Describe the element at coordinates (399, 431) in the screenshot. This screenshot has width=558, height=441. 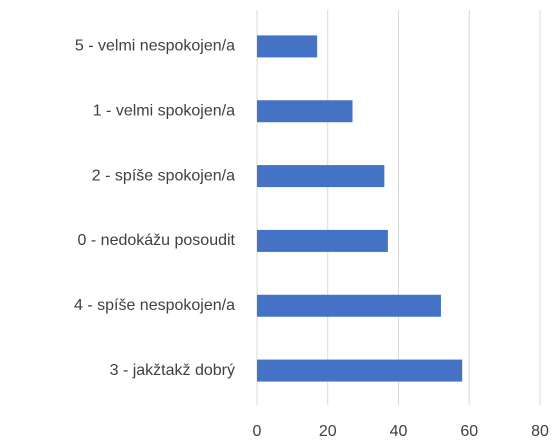
I see `x-tick-label: 40` at that location.